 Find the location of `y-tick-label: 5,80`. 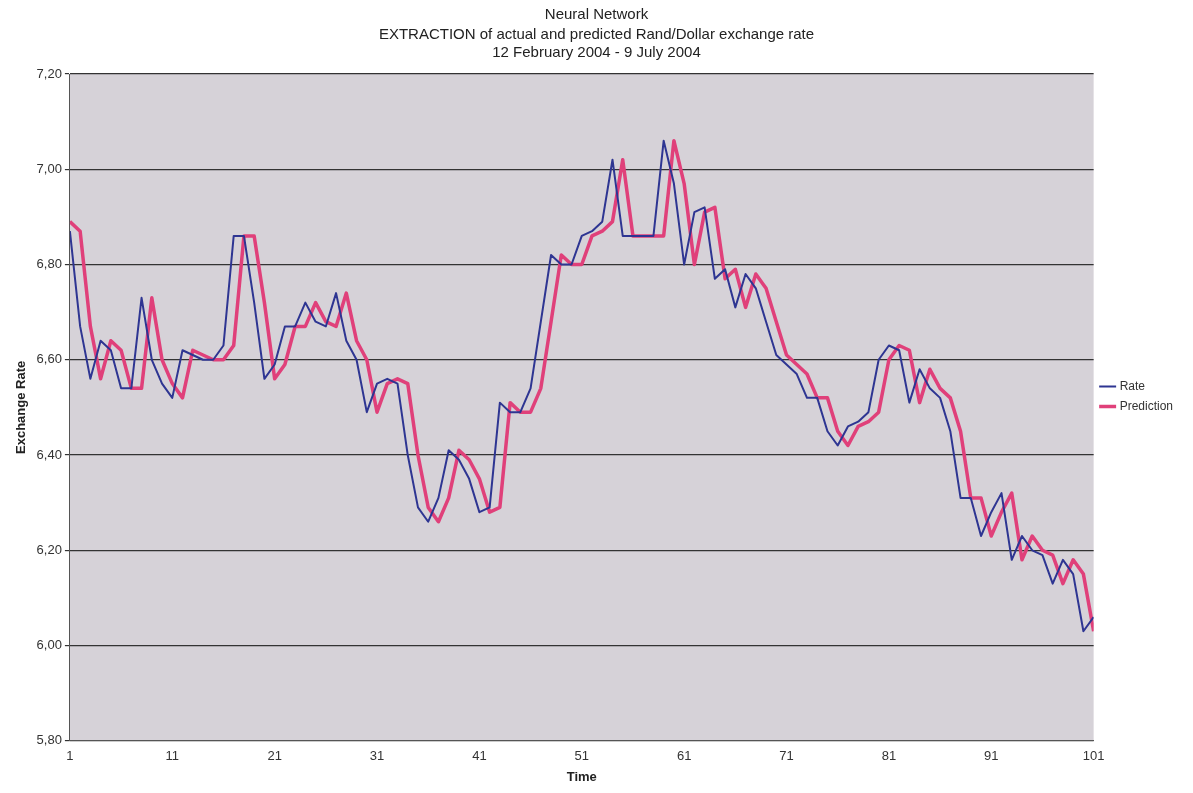

y-tick-label: 5,80 is located at coordinates (49, 740).